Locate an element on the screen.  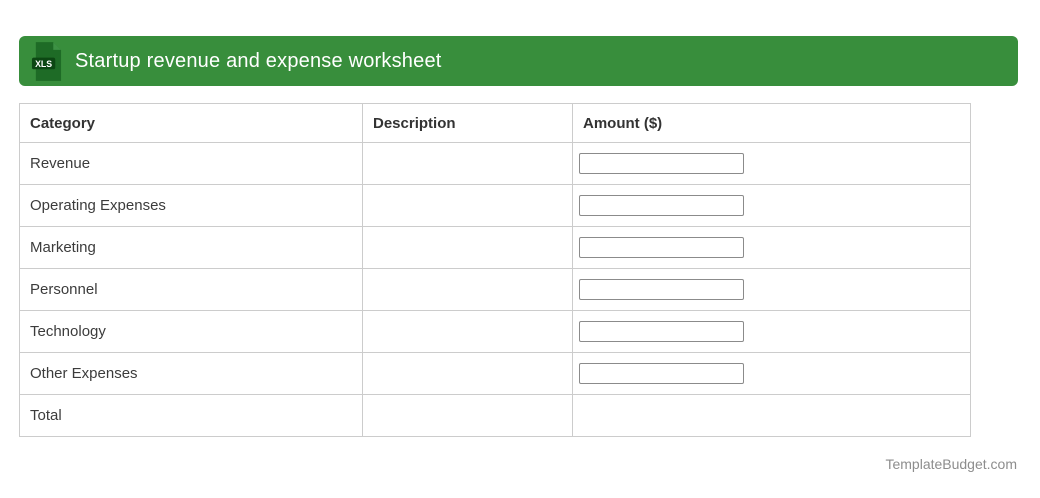
category-cell: Technology is located at coordinates (191, 331).